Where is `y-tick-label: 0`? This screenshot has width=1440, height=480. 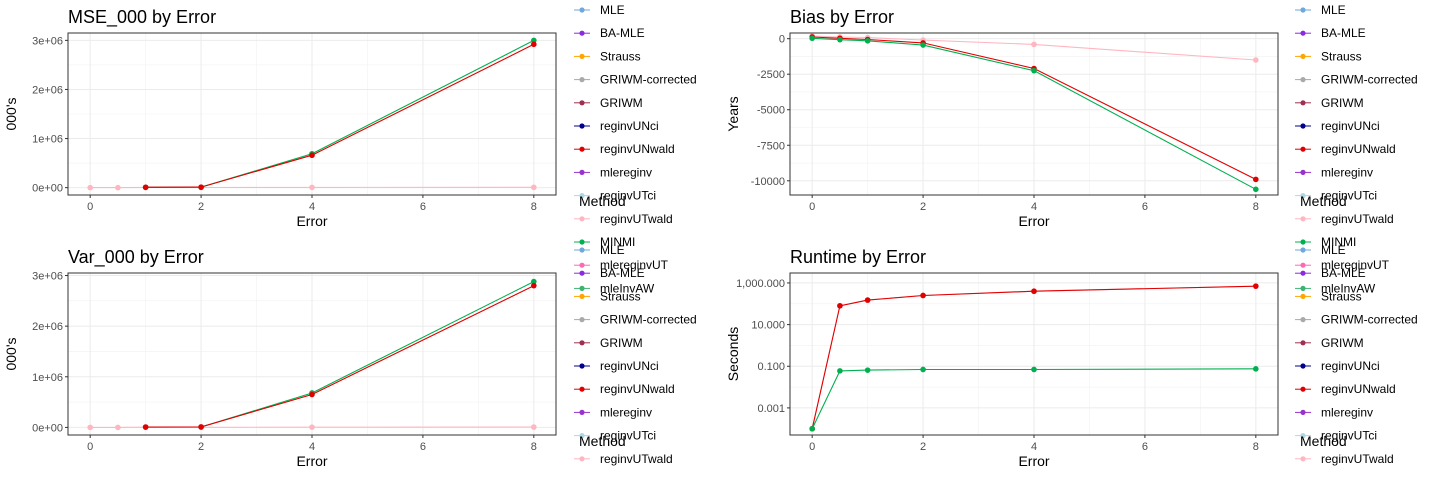
y-tick-label: 0 is located at coordinates (782, 40).